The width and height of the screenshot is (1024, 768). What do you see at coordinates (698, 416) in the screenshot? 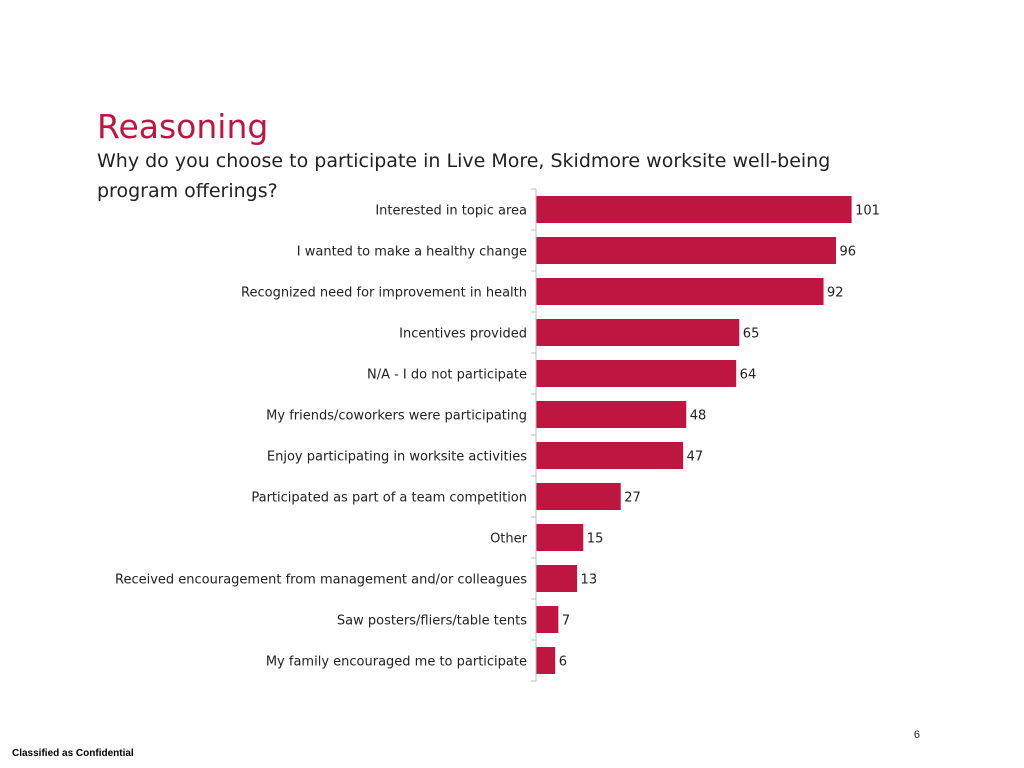
I see `data-label: 48` at bounding box center [698, 416].